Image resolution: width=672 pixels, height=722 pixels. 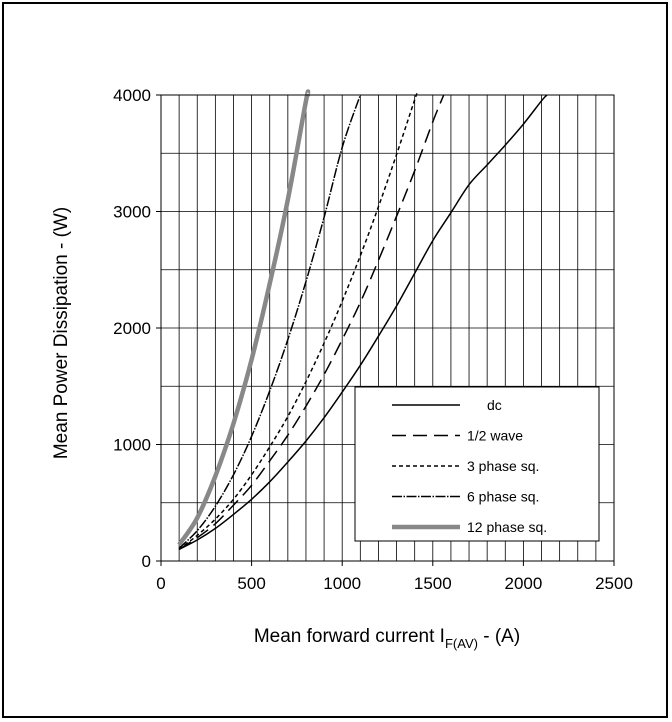 I want to click on y-tick-label: 4000, so click(x=132, y=95).